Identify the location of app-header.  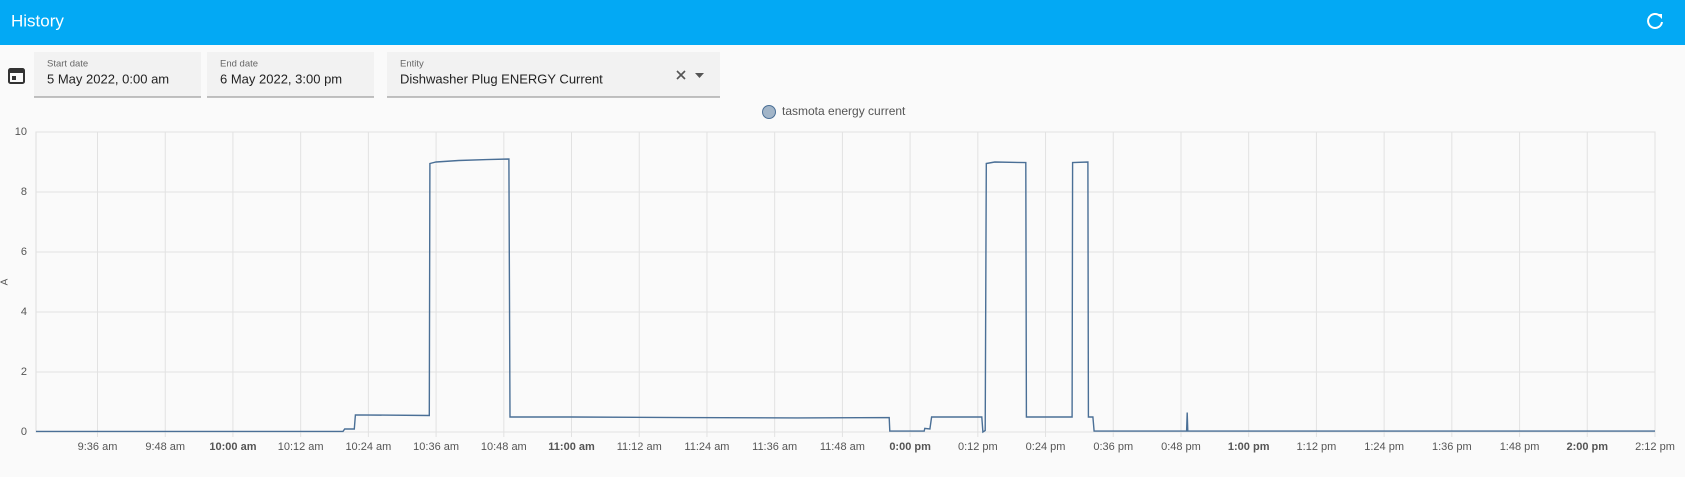
(842, 22).